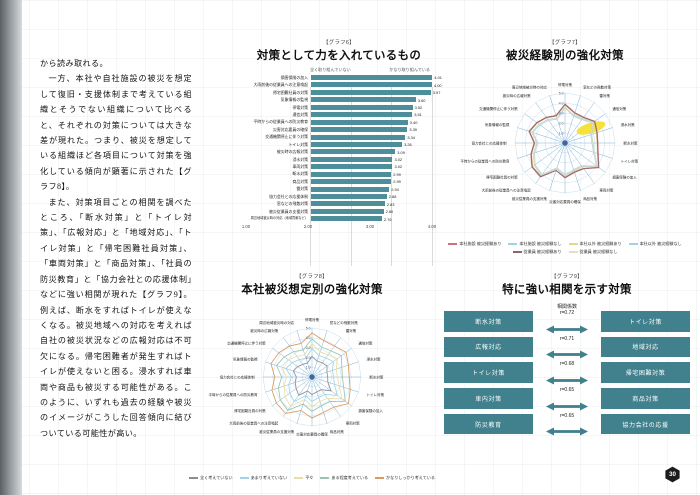 Image resolution: width=700 pixels, height=495 pixels. Describe the element at coordinates (418, 107) in the screenshot. I see `graph6-value-label: 3.52` at that location.